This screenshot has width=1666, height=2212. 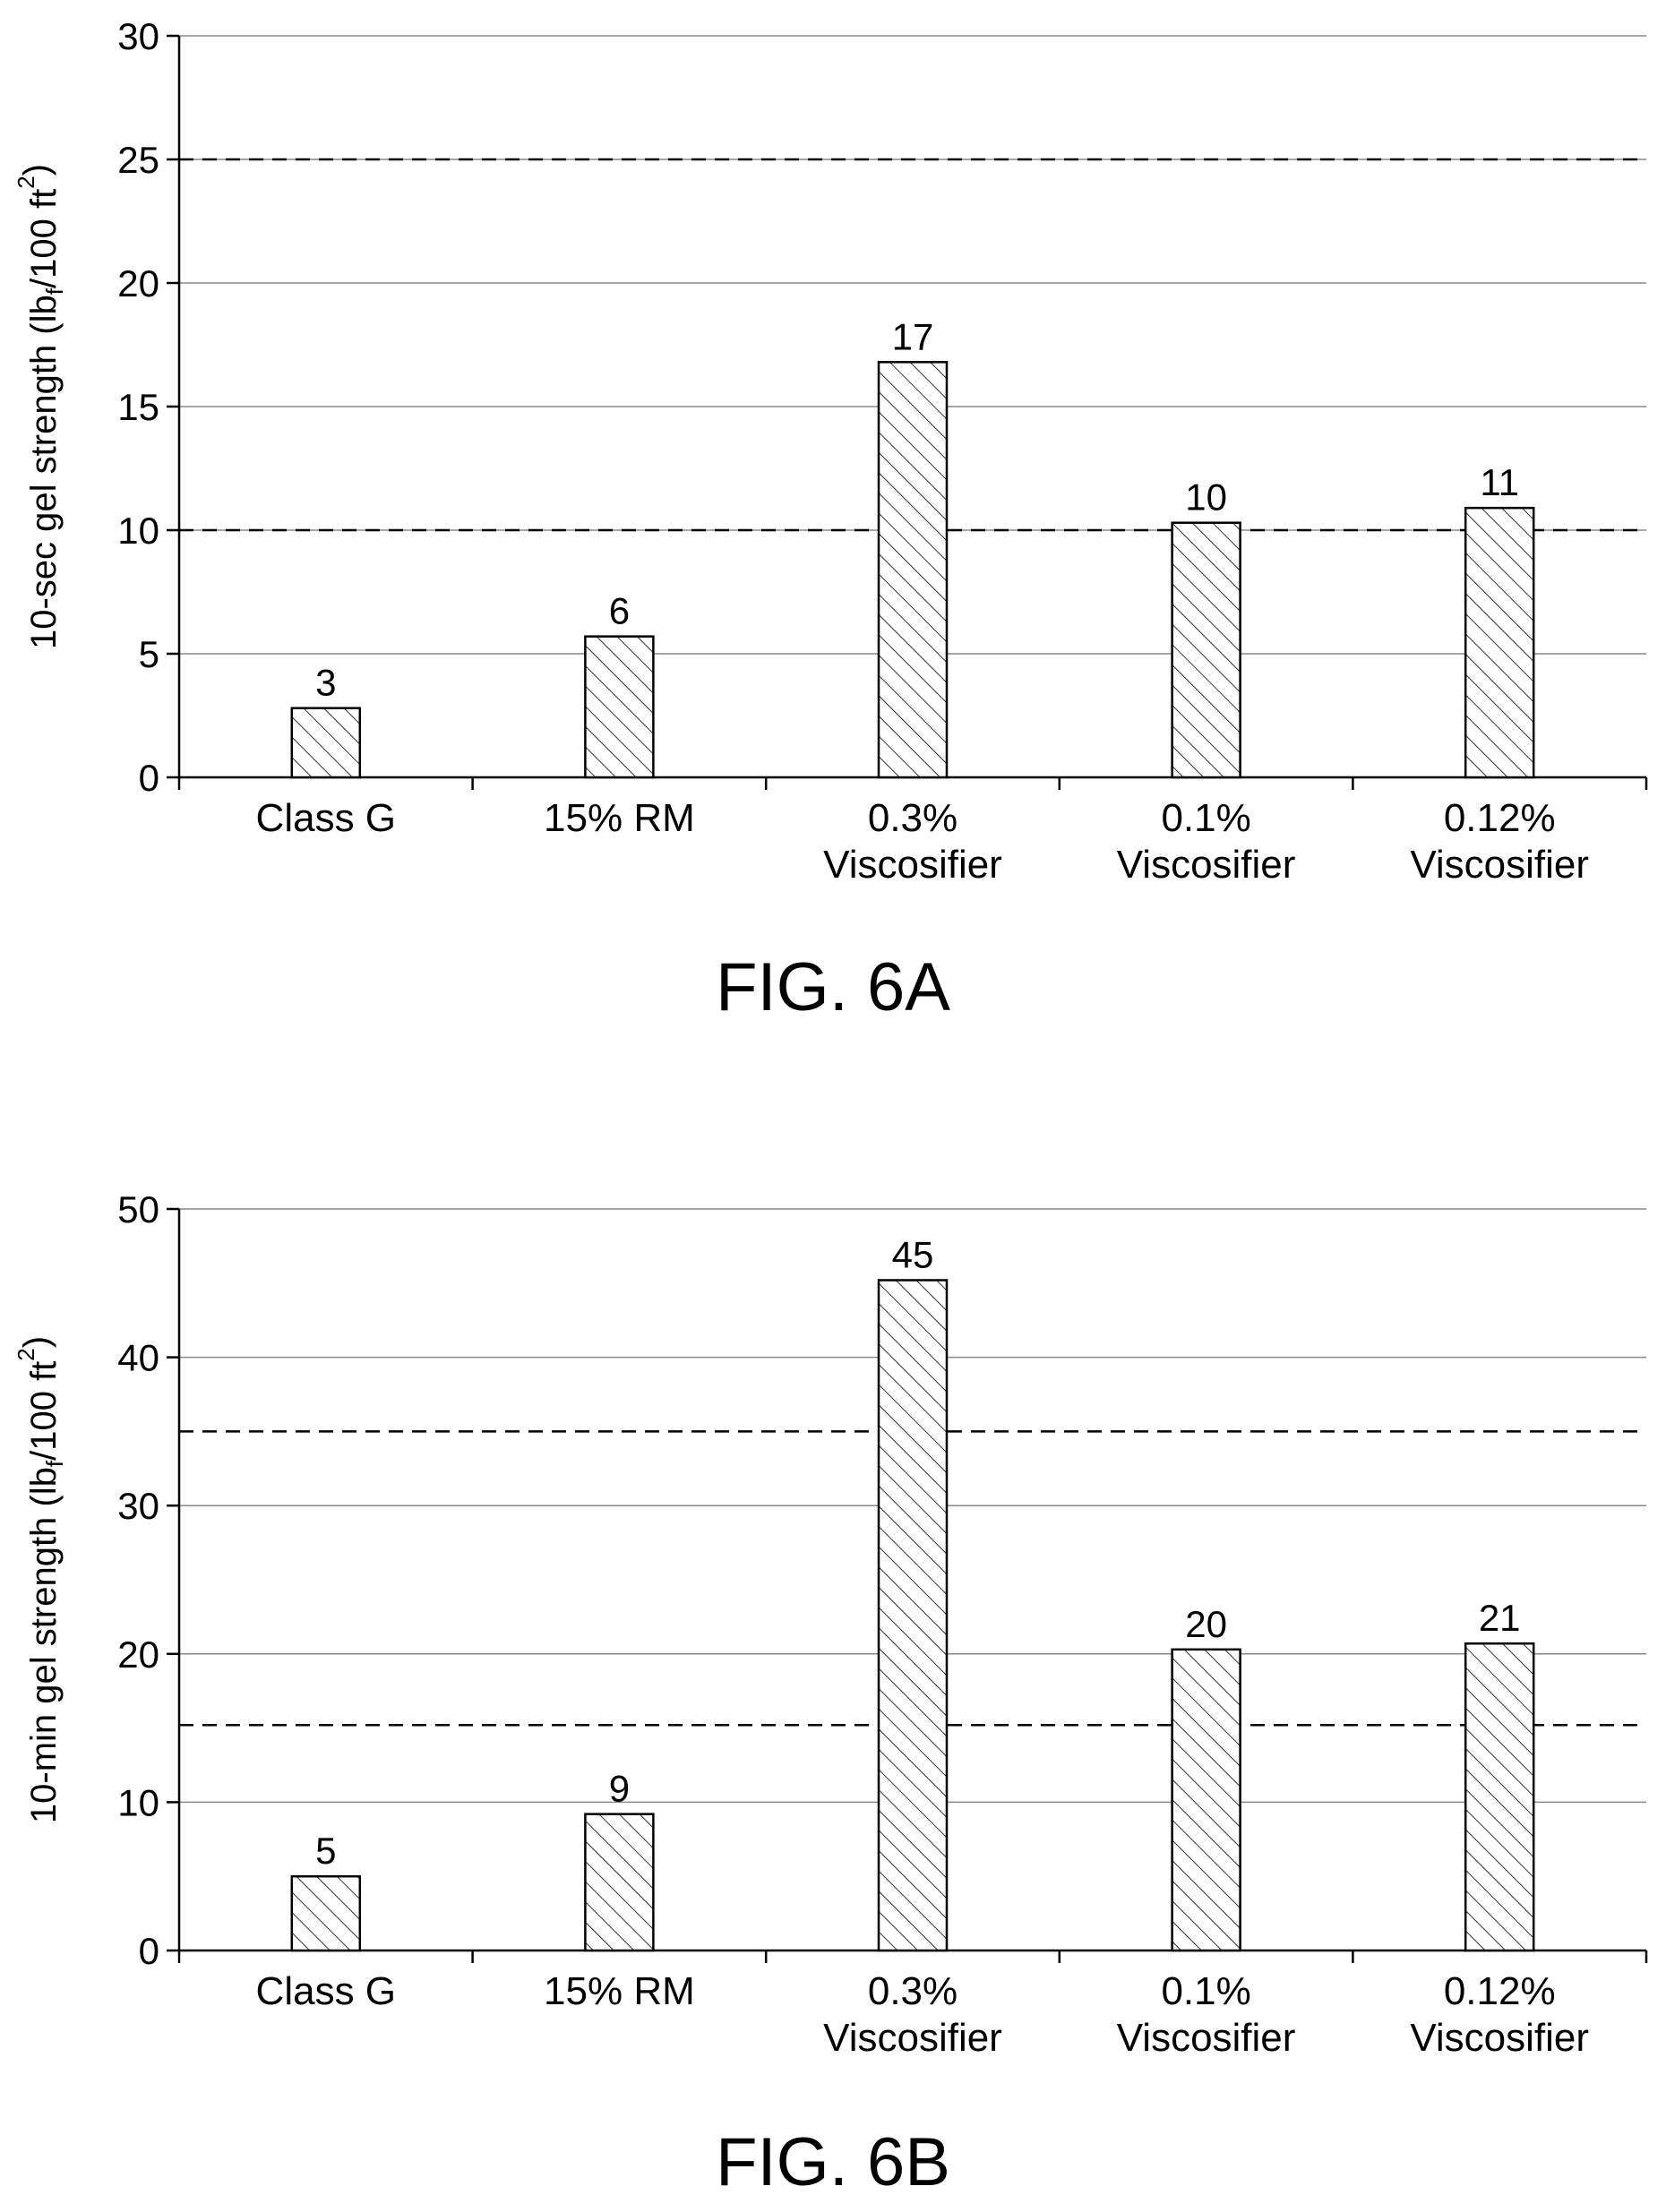 I want to click on y-axis-title: 10-min gel strength (lbf/100 ft2), so click(x=41, y=1579).